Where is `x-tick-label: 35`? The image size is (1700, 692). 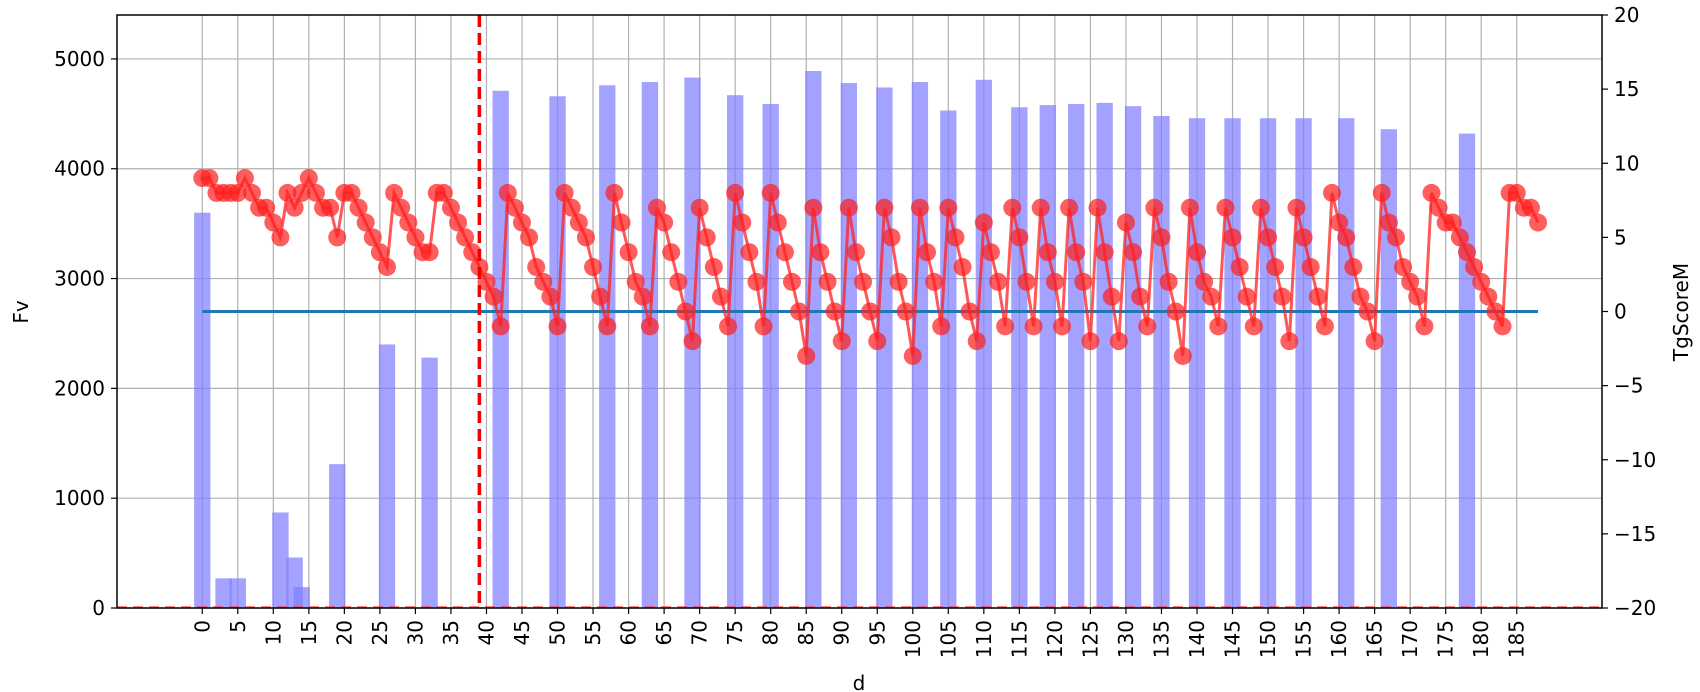
x-tick-label: 35 is located at coordinates (451, 632).